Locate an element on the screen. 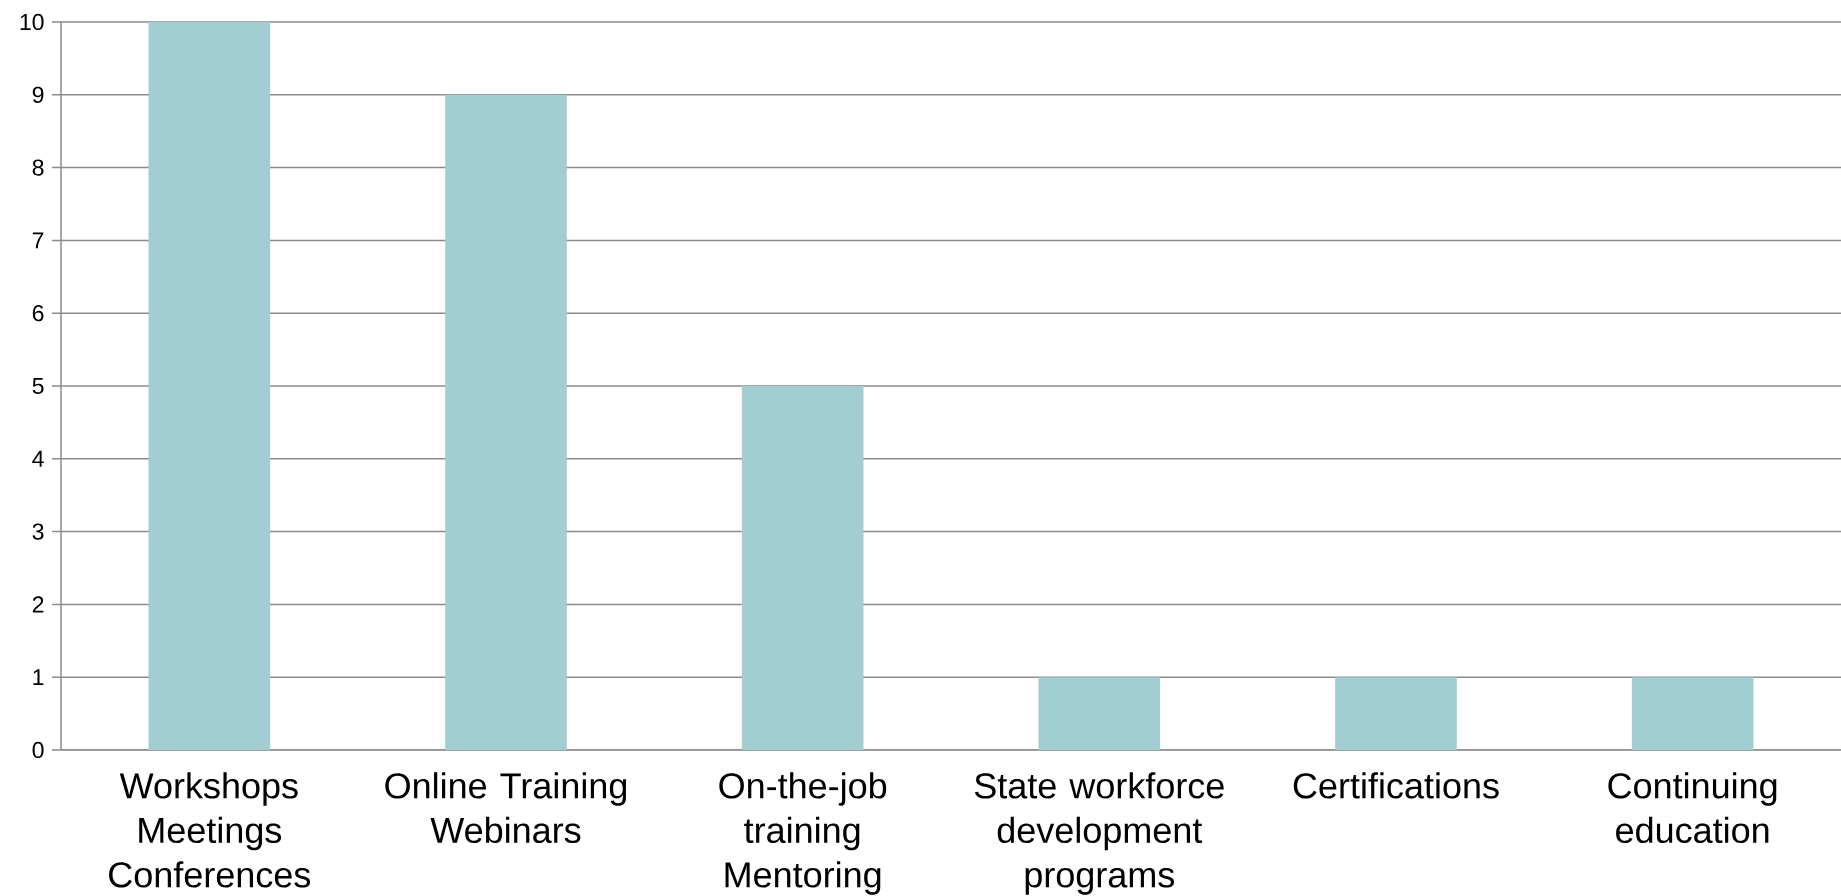 This screenshot has height=896, width=1841. y-tick-label: 6 is located at coordinates (38, 313).